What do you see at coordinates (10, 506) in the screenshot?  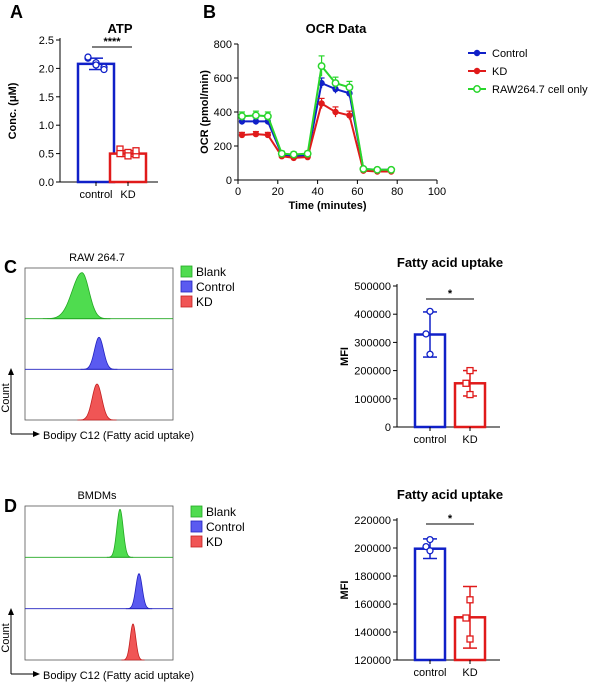 I see `panel-letter-d: D` at bounding box center [10, 506].